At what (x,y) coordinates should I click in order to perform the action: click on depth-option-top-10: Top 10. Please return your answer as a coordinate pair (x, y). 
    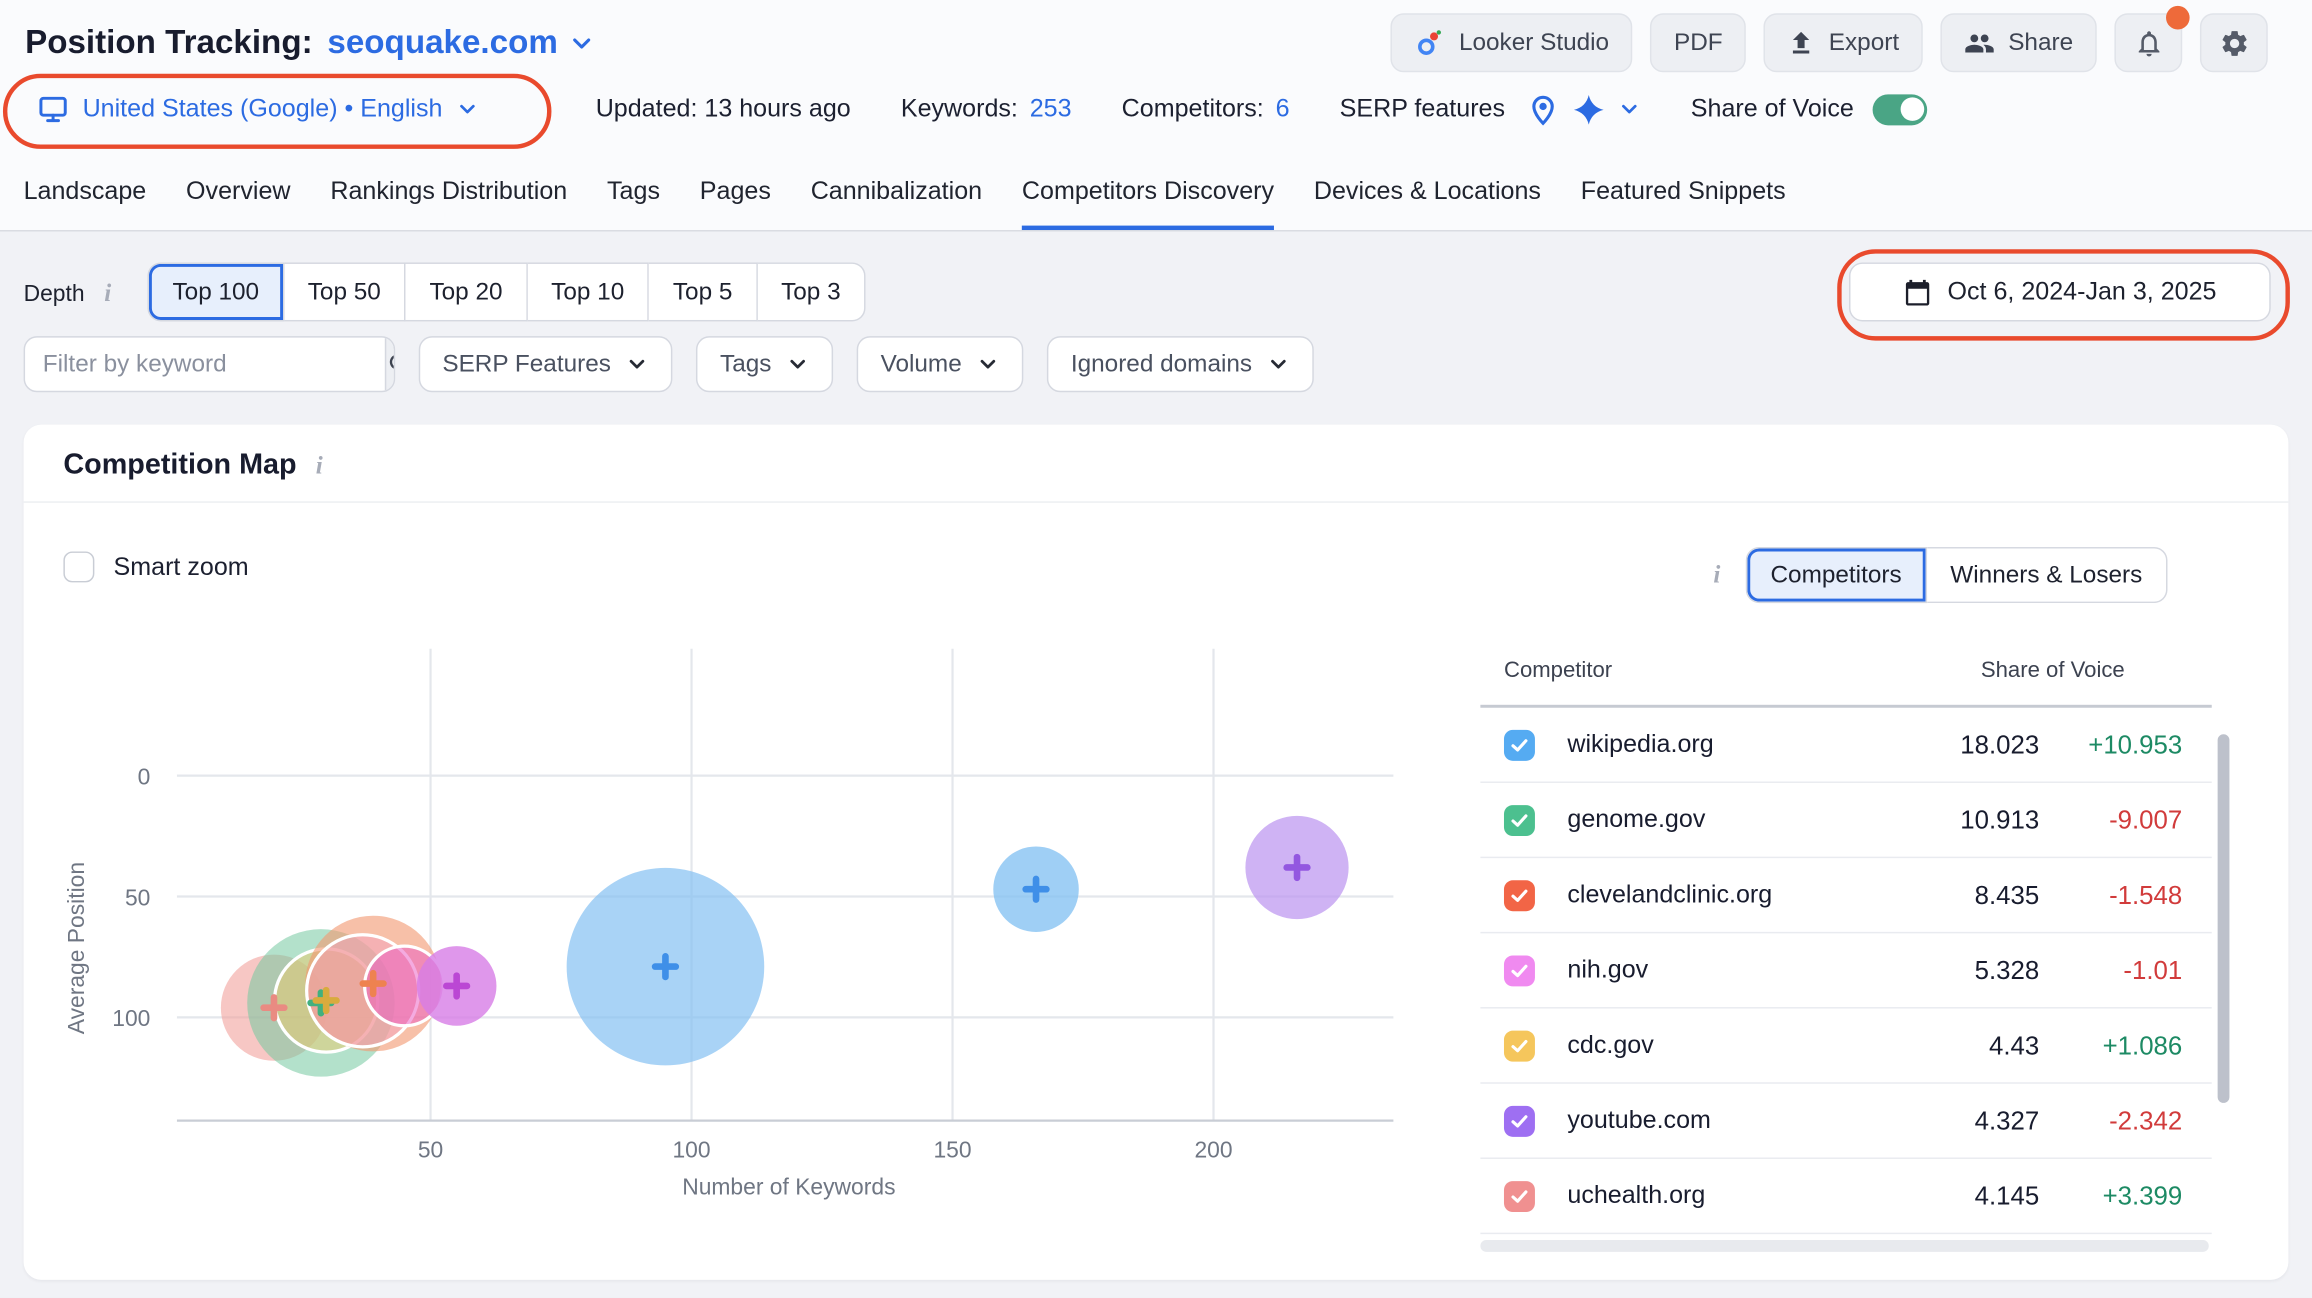
    Looking at the image, I should click on (588, 292).